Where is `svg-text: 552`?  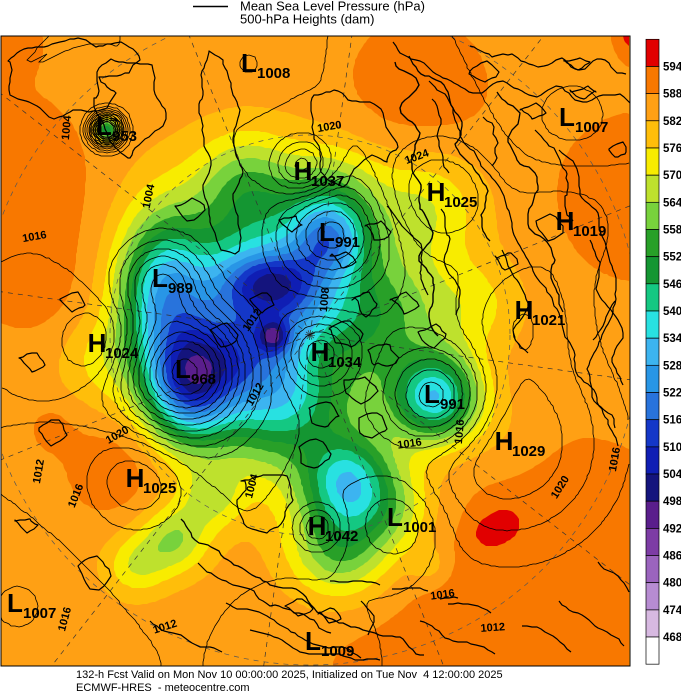 svg-text: 552 is located at coordinates (672, 258).